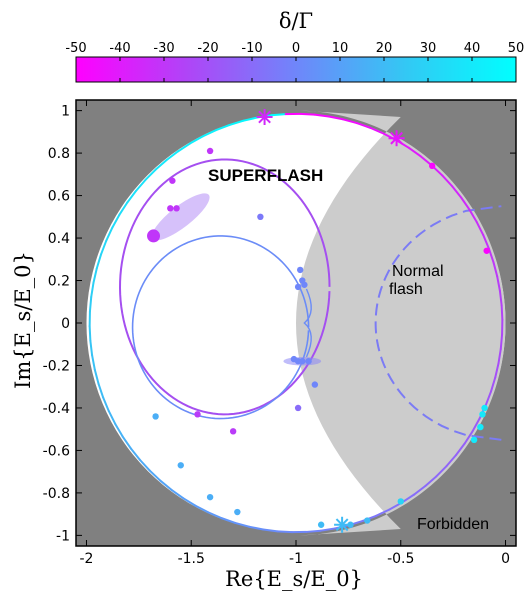 This screenshot has width=531, height=597. I want to click on colorbar-tick-label: 0, so click(296, 48).